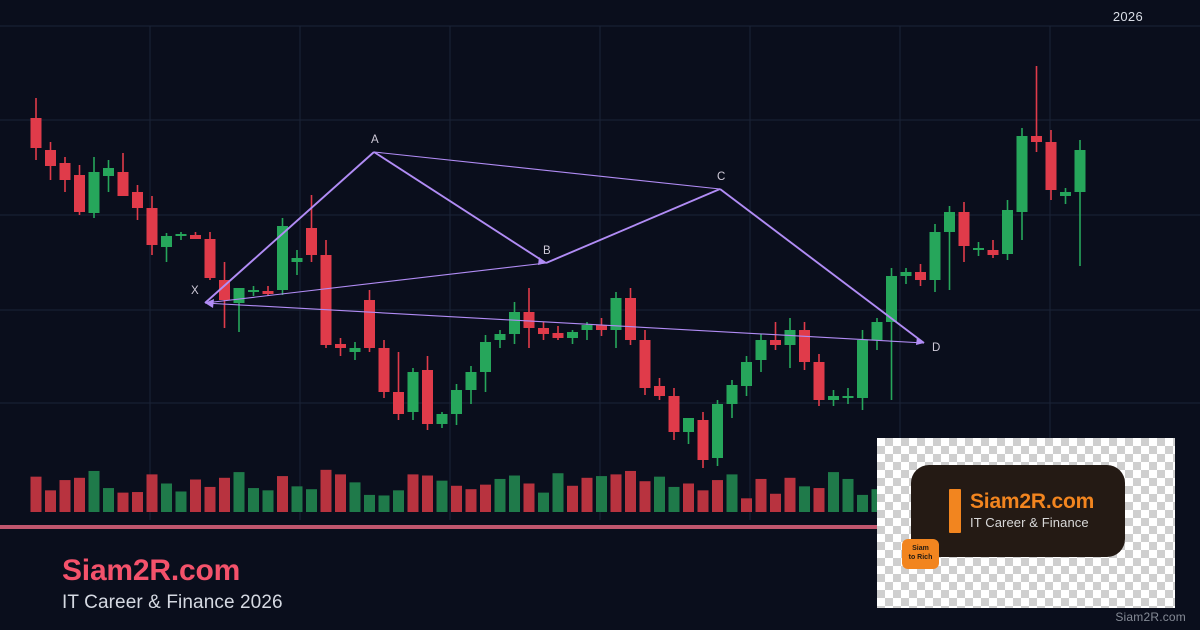 This screenshot has width=1200, height=630. What do you see at coordinates (289, 227) in the screenshot?
I see `pattern-leg-XA` at bounding box center [289, 227].